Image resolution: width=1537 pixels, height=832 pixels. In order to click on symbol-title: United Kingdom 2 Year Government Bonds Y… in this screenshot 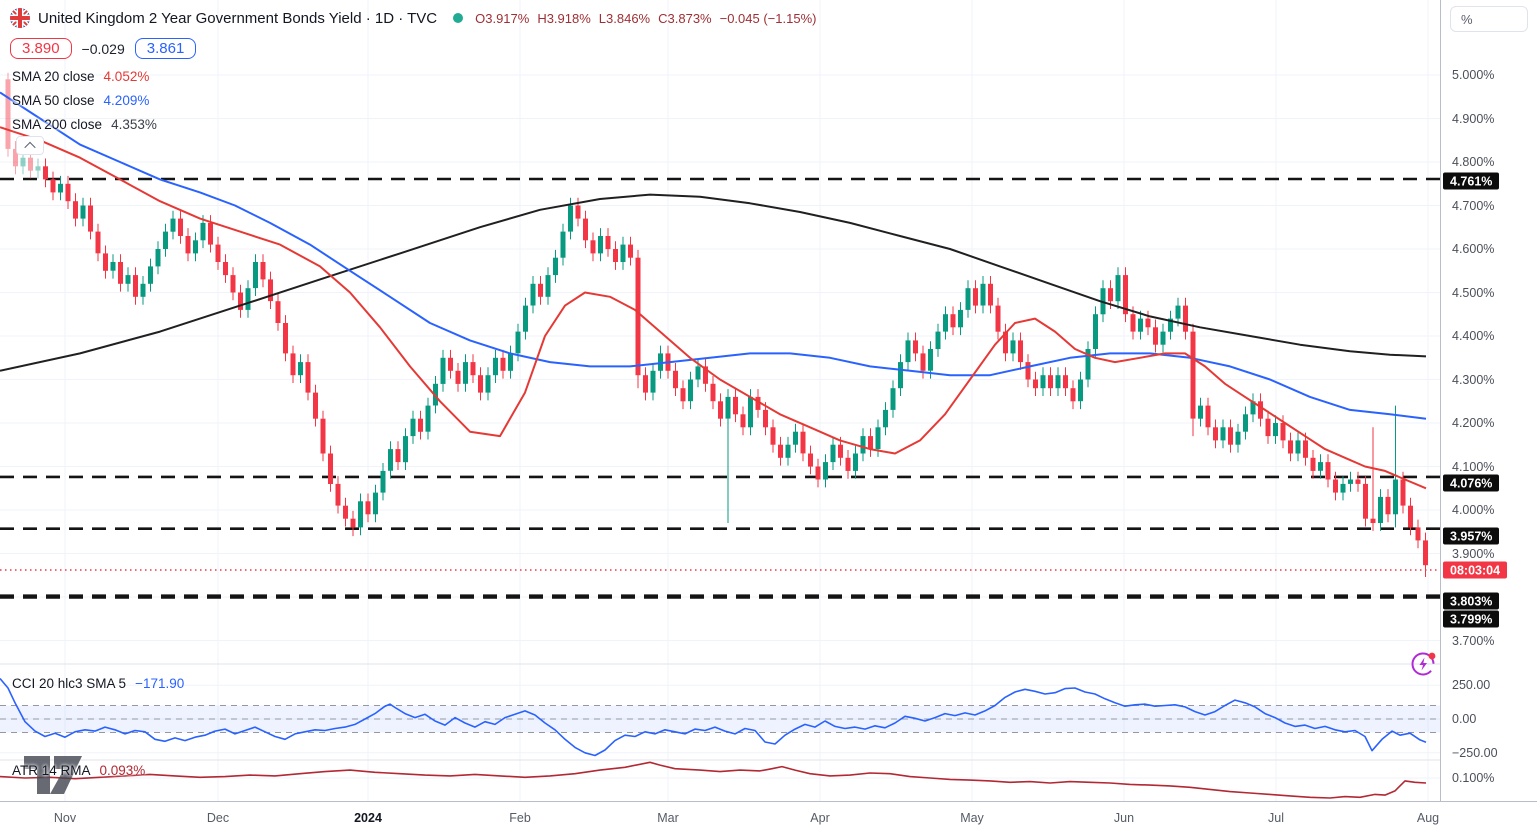, I will do `click(238, 18)`.